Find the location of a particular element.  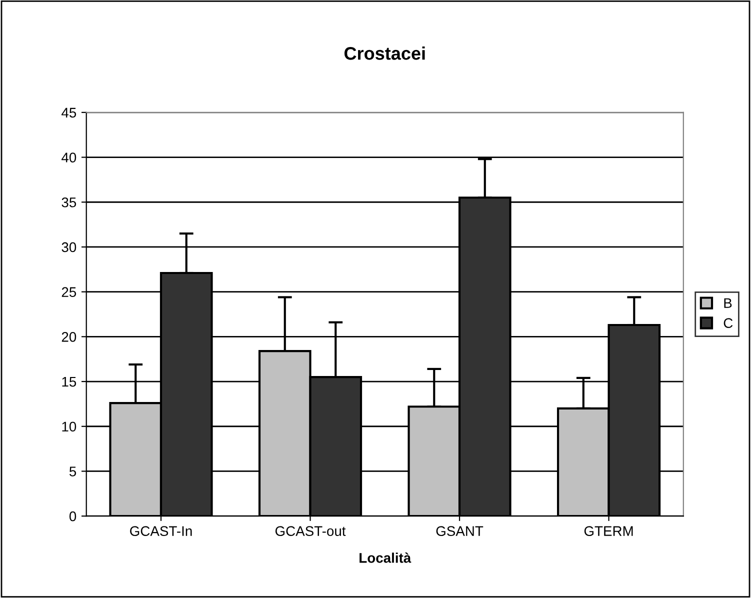

x-tick-label: GTERM is located at coordinates (608, 531).